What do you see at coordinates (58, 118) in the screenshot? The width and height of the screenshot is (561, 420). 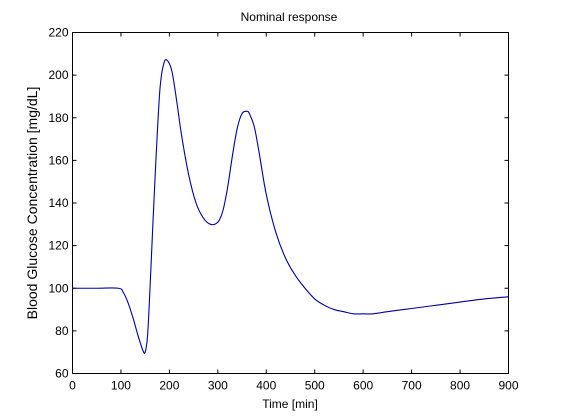 I see `y-tick-label: 180` at bounding box center [58, 118].